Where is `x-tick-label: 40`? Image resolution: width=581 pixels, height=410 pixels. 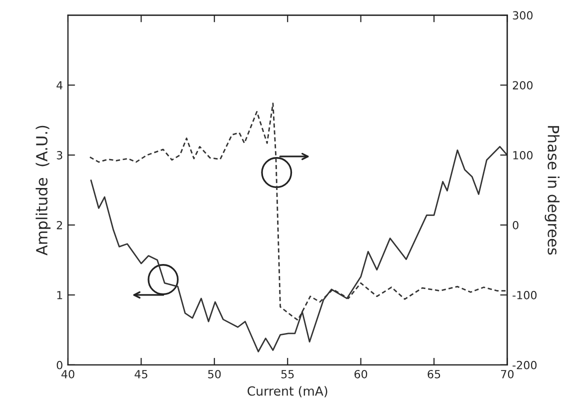 x-tick-label: 40 is located at coordinates (67, 374).